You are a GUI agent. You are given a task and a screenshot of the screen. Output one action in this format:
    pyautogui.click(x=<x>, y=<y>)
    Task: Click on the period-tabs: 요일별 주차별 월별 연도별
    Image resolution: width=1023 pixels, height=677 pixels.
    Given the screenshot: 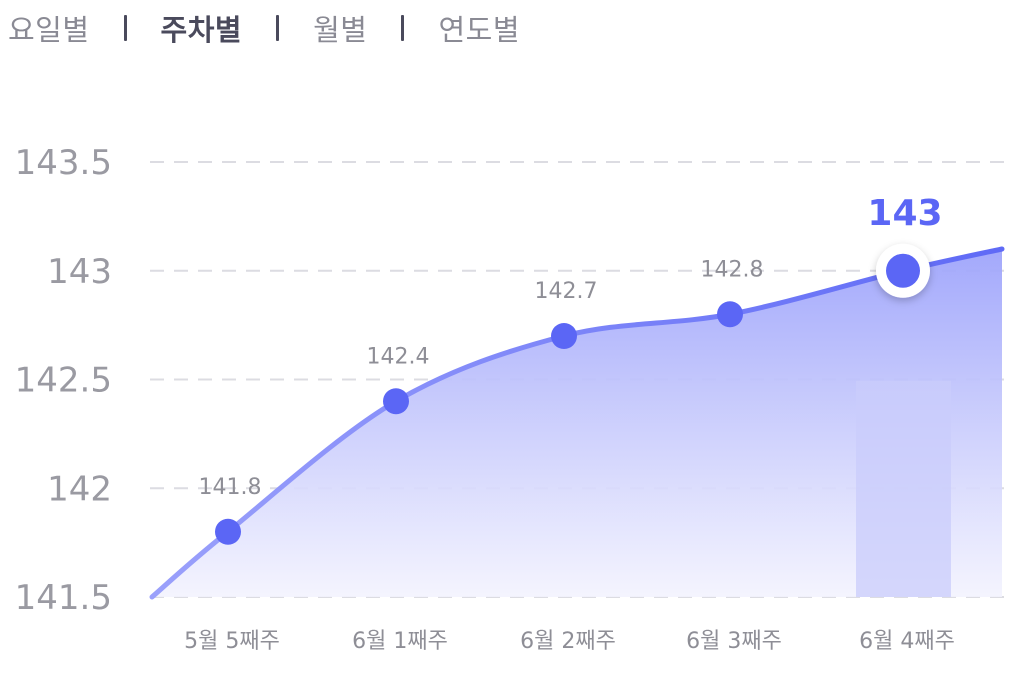 What is the action you would take?
    pyautogui.click(x=264, y=28)
    